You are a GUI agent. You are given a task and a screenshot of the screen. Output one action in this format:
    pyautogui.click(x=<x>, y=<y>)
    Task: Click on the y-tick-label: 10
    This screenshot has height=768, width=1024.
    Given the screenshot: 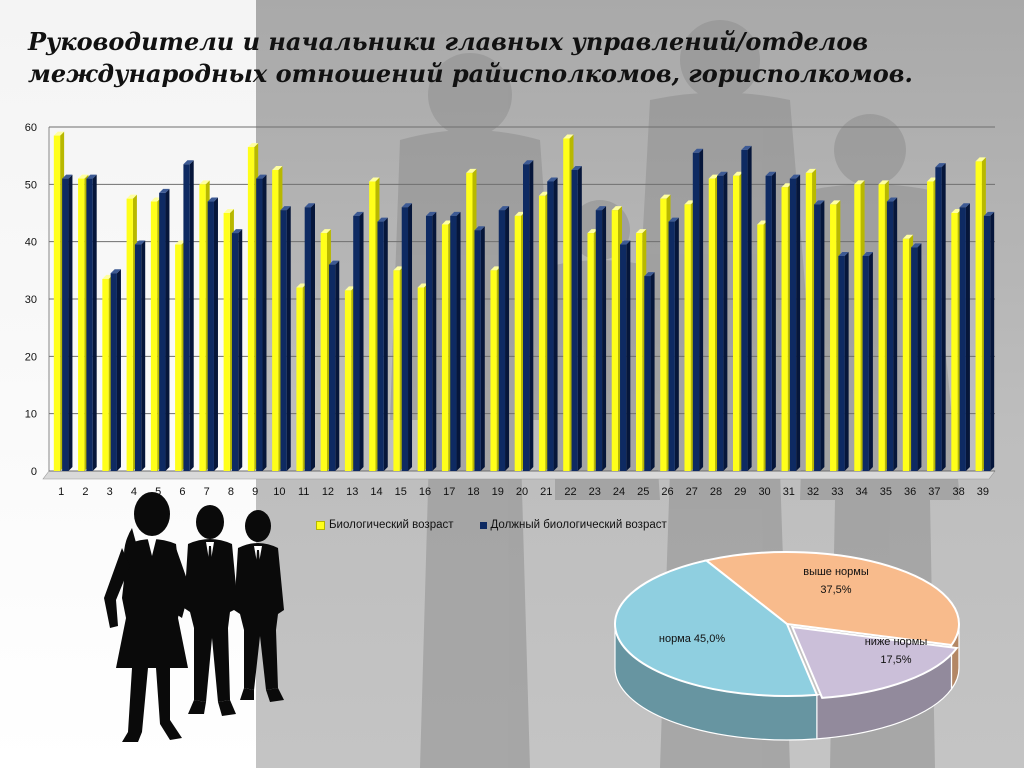 What is the action you would take?
    pyautogui.click(x=31, y=415)
    